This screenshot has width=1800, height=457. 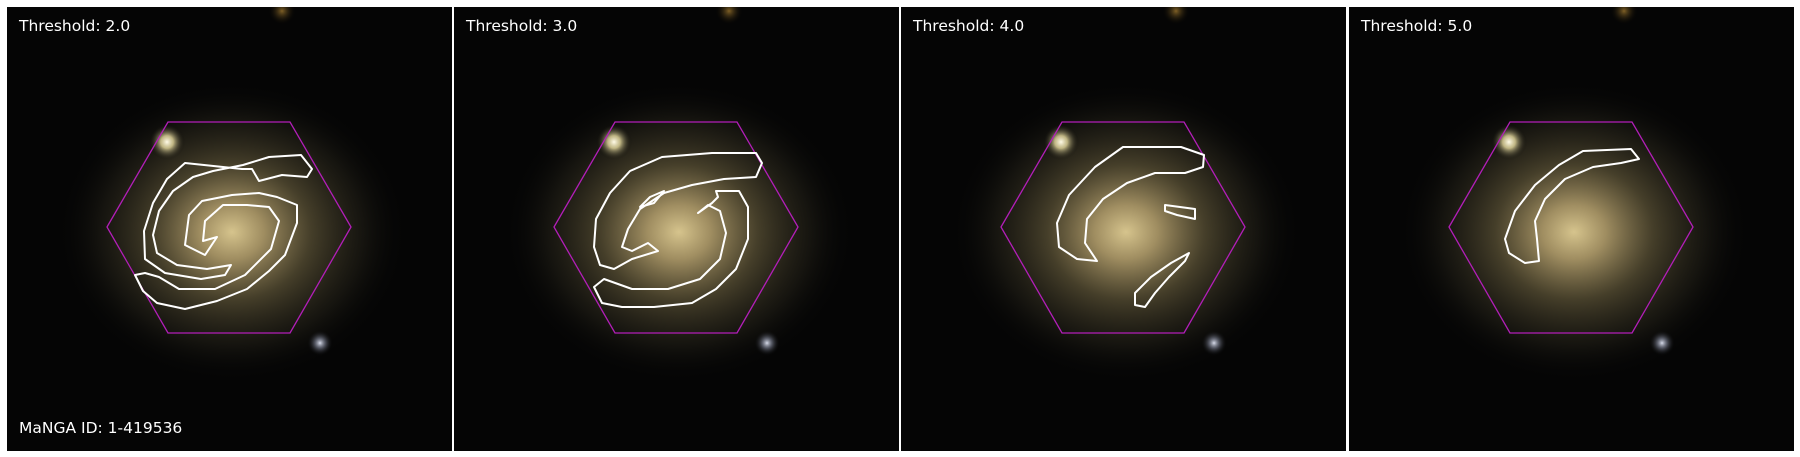 I want to click on threshold-label: Threshold: 3.0, so click(x=522, y=26).